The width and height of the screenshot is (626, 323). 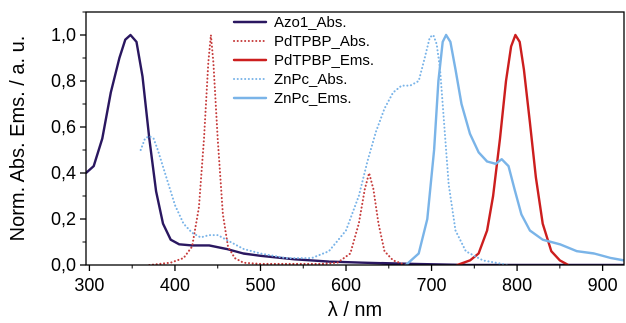 What do you see at coordinates (355, 310) in the screenshot?
I see `x-axis-title: λ / nm` at bounding box center [355, 310].